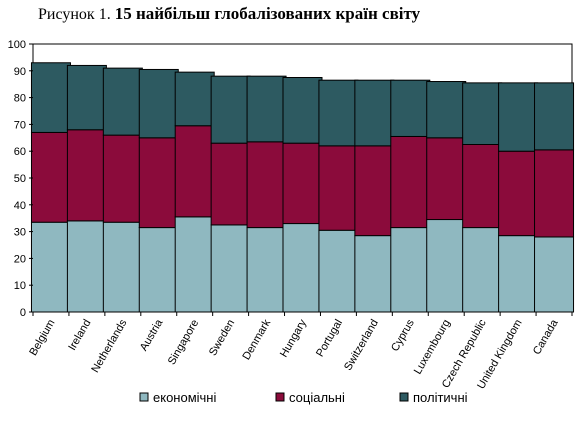  What do you see at coordinates (432, 347) in the screenshot?
I see `x-tick-label: Luxembourg` at bounding box center [432, 347].